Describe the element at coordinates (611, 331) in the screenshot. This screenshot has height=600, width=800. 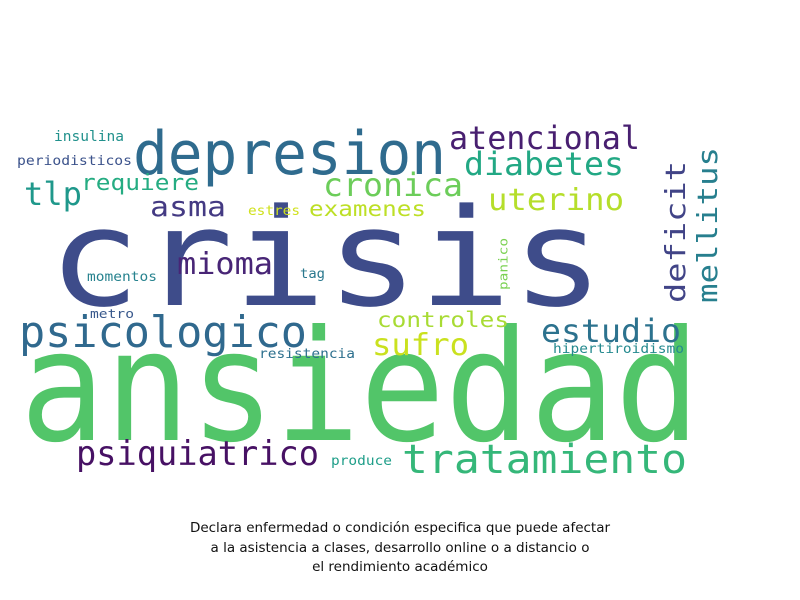
I see `word-estudio: estudio` at that location.